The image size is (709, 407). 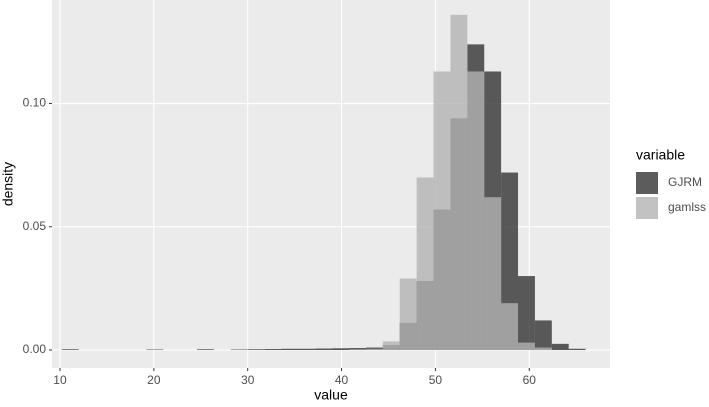 I want to click on x-tick-label: 30, so click(x=248, y=380).